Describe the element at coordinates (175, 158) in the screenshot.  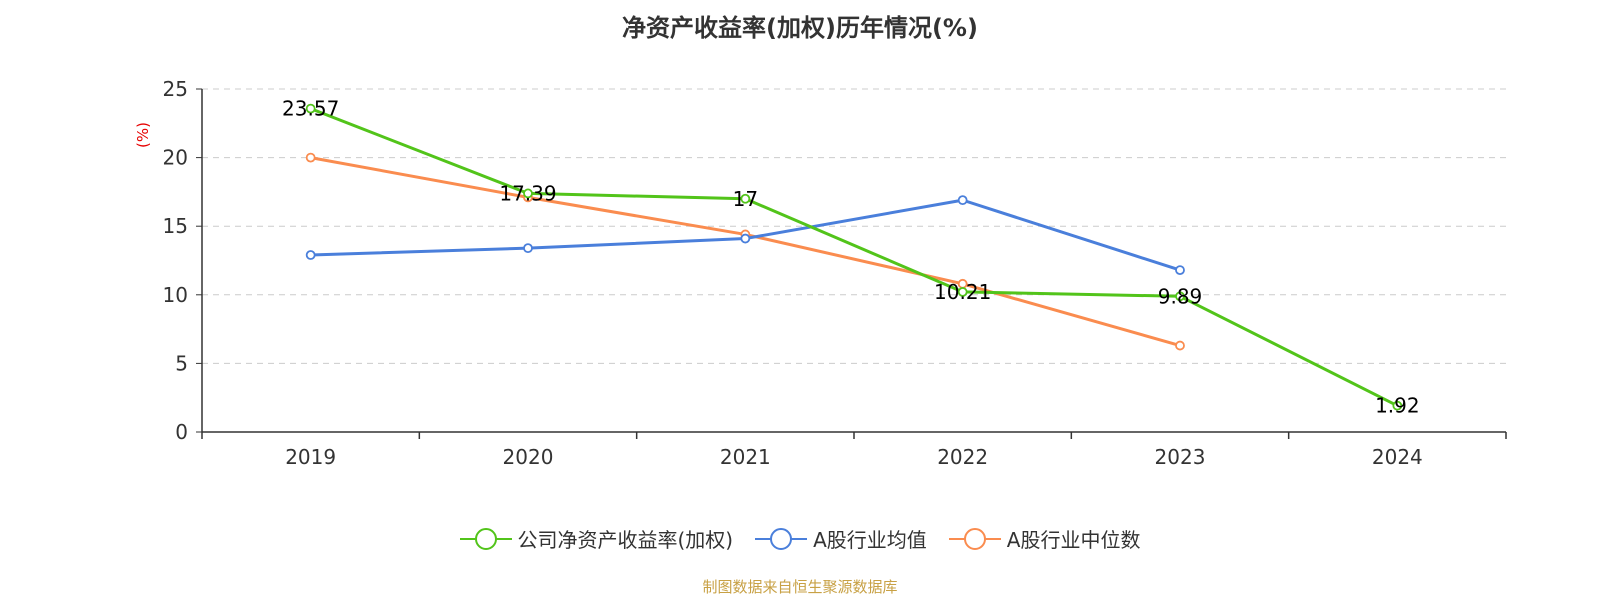
I see `y-tick-label: 20` at that location.